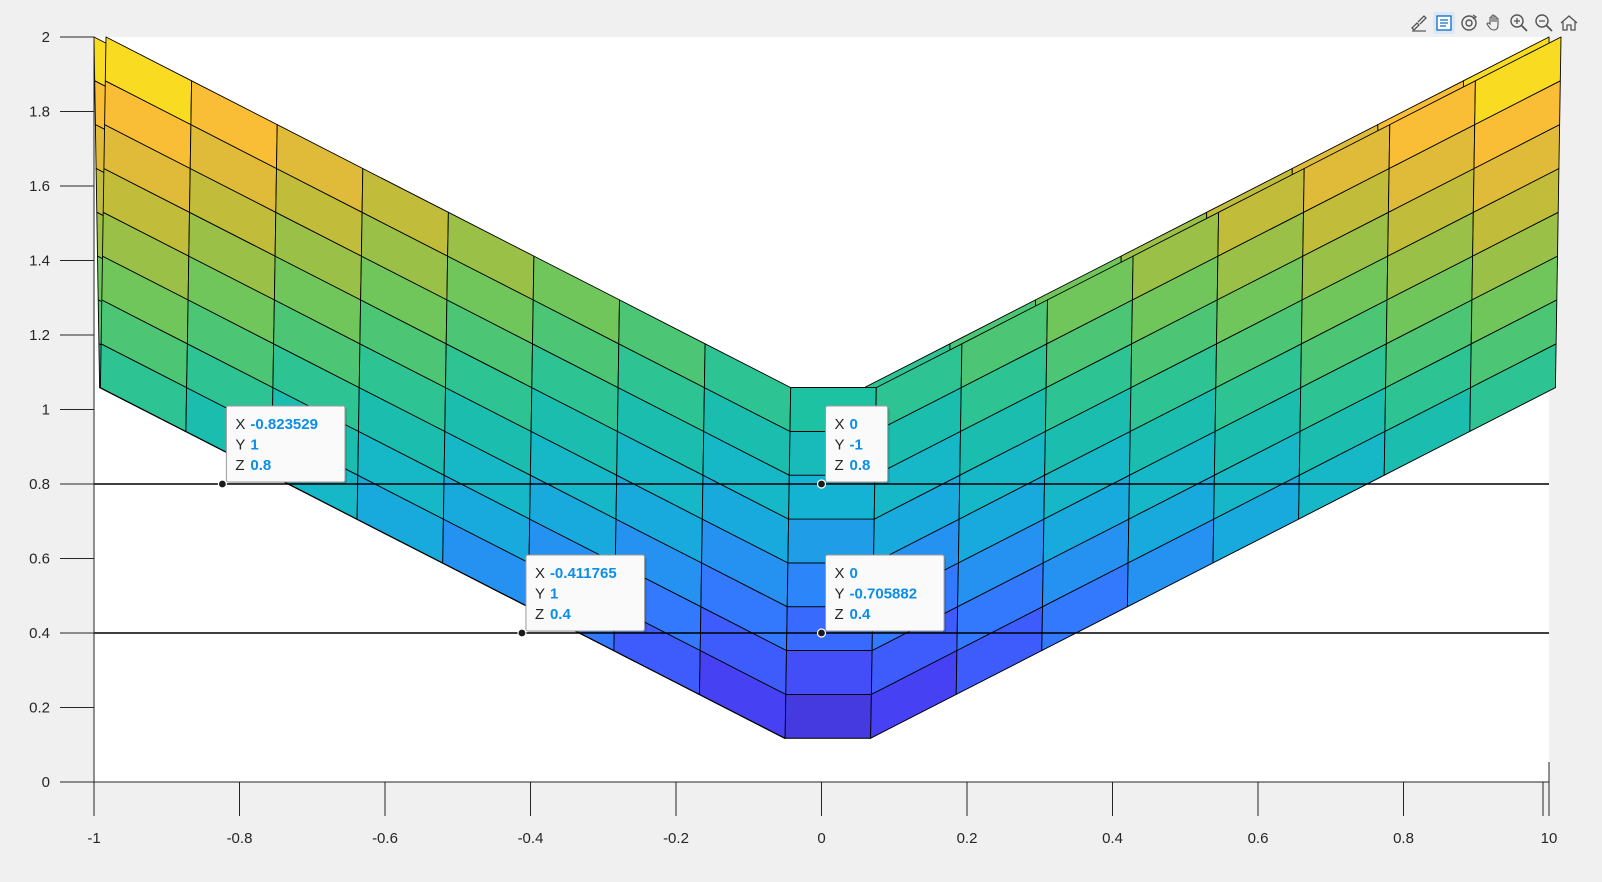 Image resolution: width=1602 pixels, height=882 pixels. I want to click on x-tick-label: -1, so click(93, 838).